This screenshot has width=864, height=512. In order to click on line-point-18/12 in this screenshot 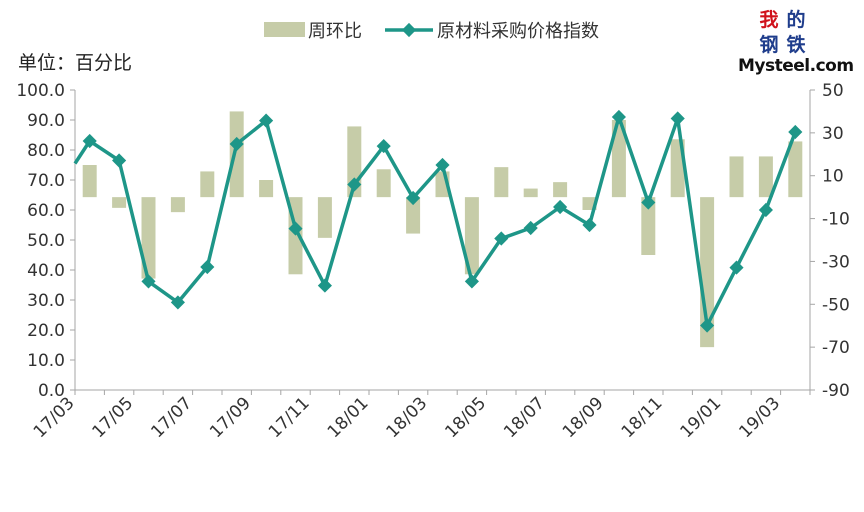, I will do `click(707, 325)`.